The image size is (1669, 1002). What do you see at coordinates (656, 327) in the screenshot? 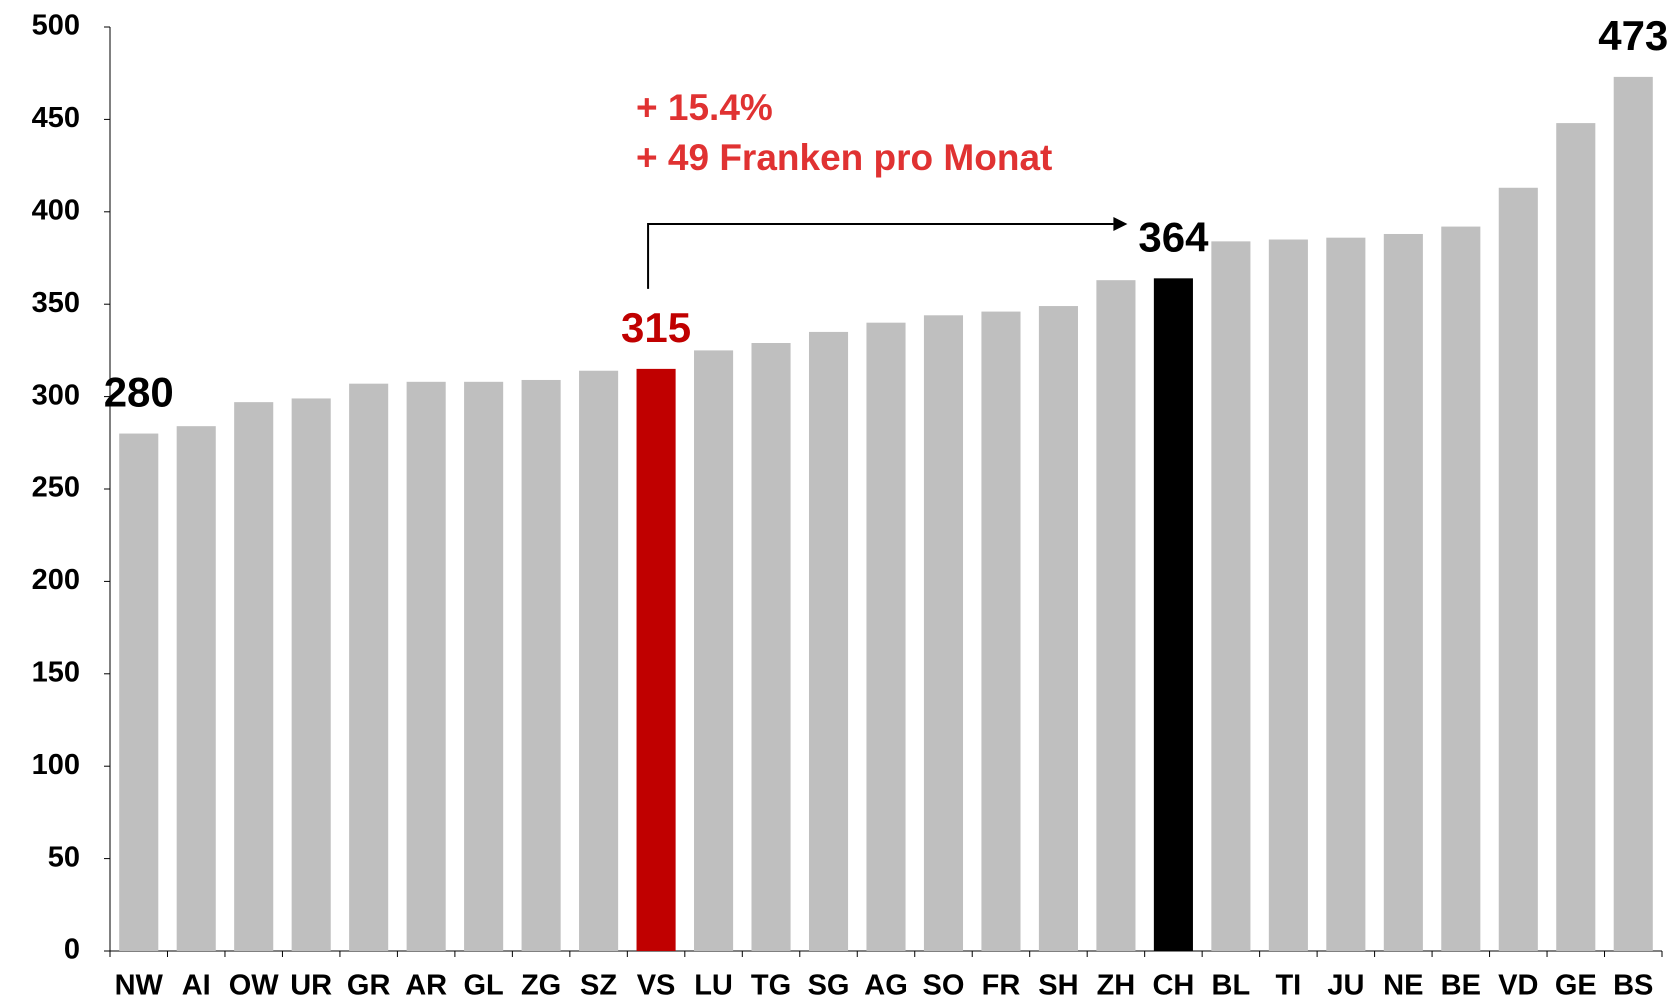
I see `data-label: 315` at bounding box center [656, 327].